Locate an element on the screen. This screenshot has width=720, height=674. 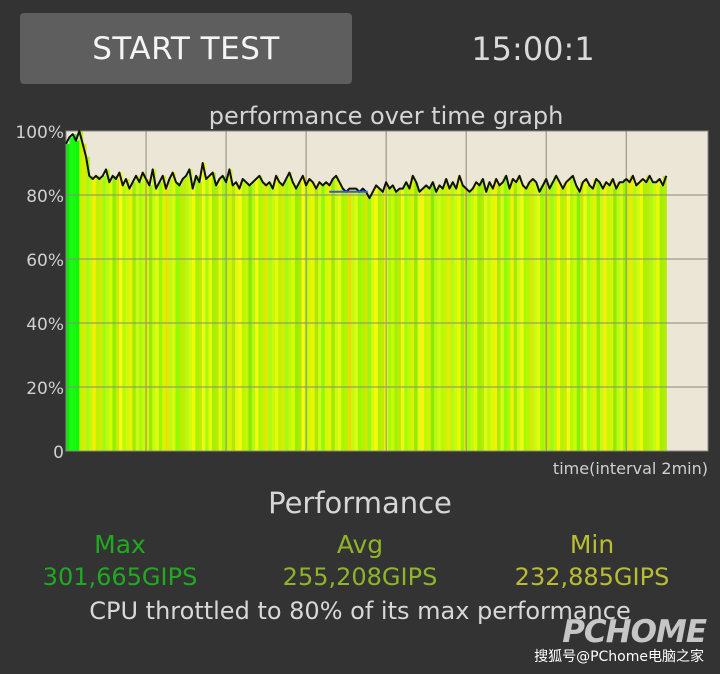
stat-max-value: 301,665GIPS is located at coordinates (120, 577).